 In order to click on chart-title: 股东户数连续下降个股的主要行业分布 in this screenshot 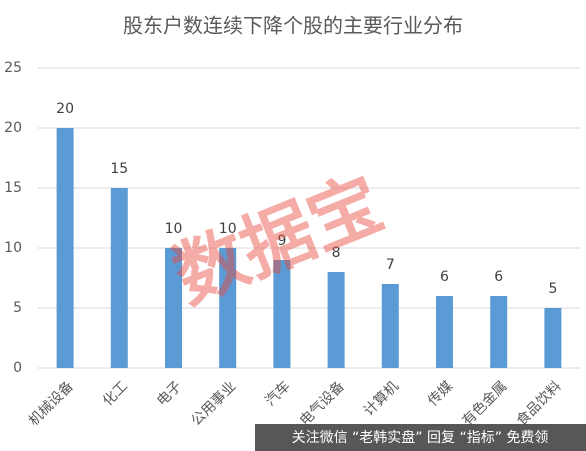, I will do `click(293, 26)`.